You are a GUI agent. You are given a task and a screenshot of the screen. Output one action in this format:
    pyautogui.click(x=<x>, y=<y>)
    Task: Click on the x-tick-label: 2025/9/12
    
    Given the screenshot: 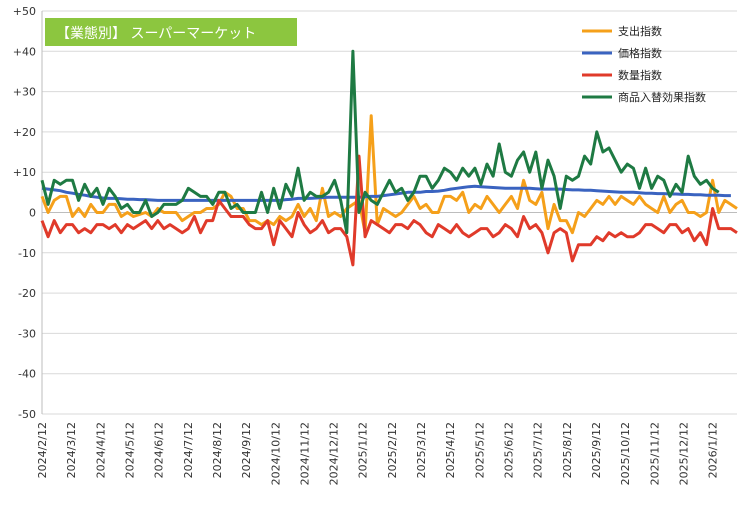 What is the action you would take?
    pyautogui.click(x=596, y=450)
    